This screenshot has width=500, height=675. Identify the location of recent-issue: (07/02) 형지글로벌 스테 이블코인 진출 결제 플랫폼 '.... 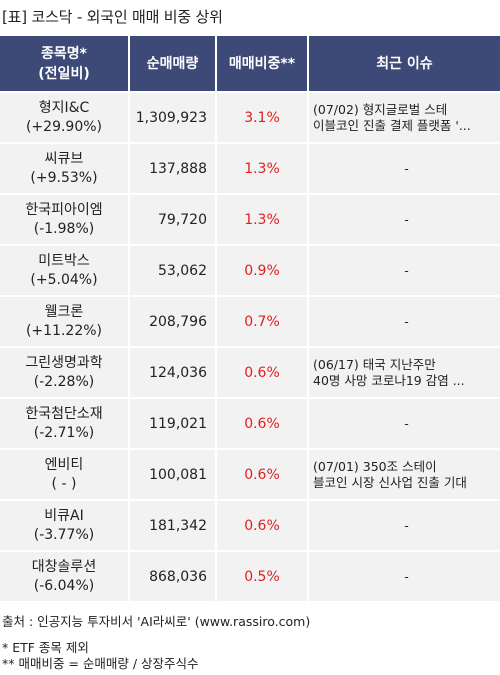
(404, 117).